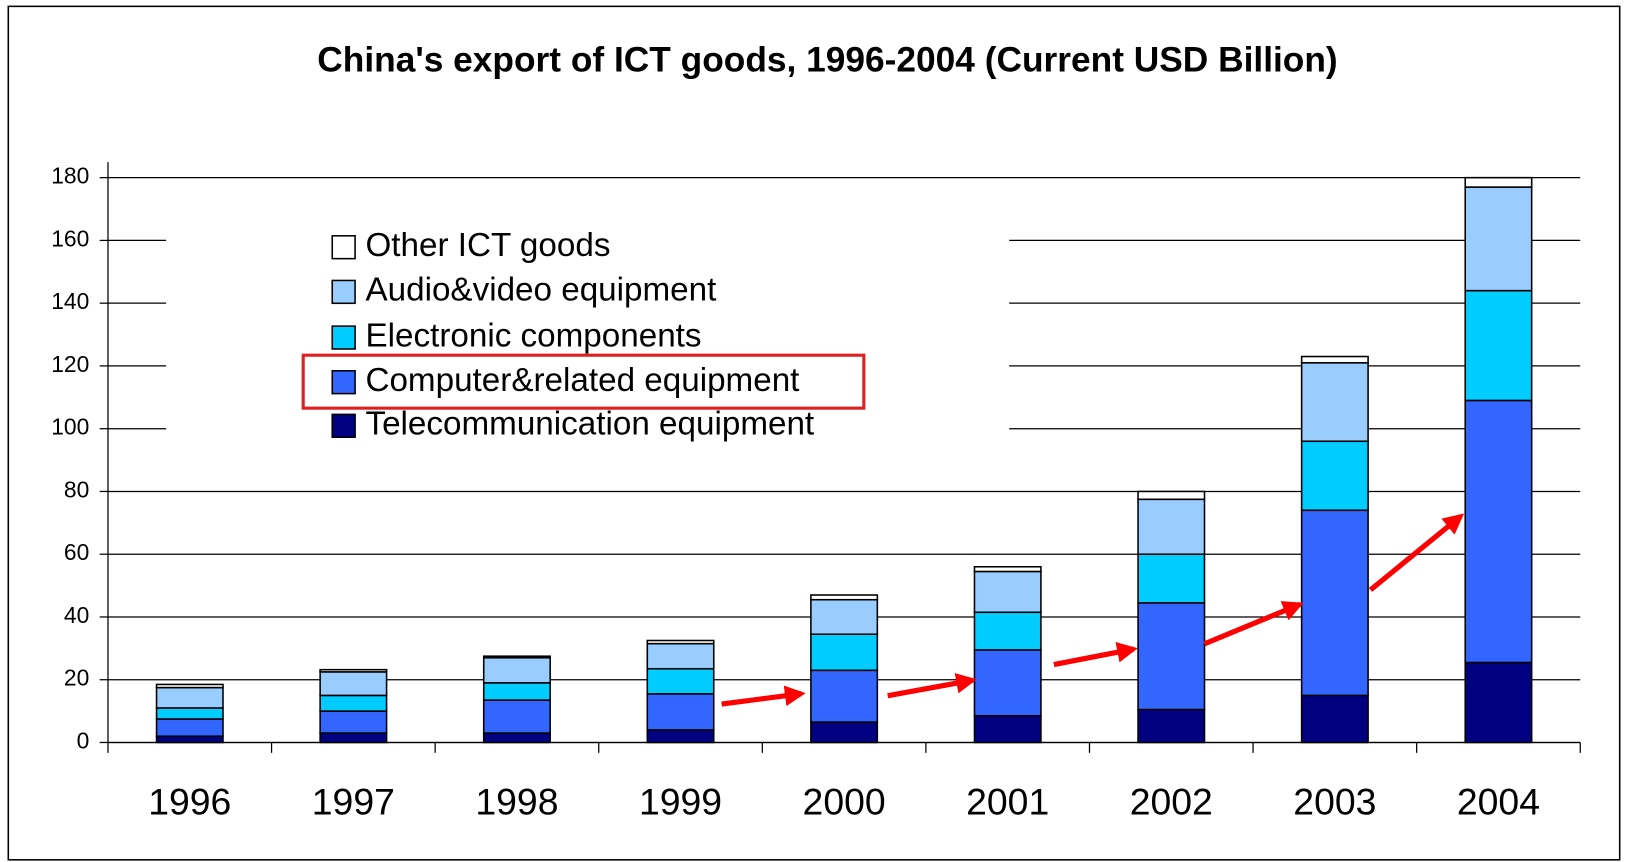 This screenshot has width=1628, height=862. What do you see at coordinates (70, 364) in the screenshot?
I see `y-tick-label: 120` at bounding box center [70, 364].